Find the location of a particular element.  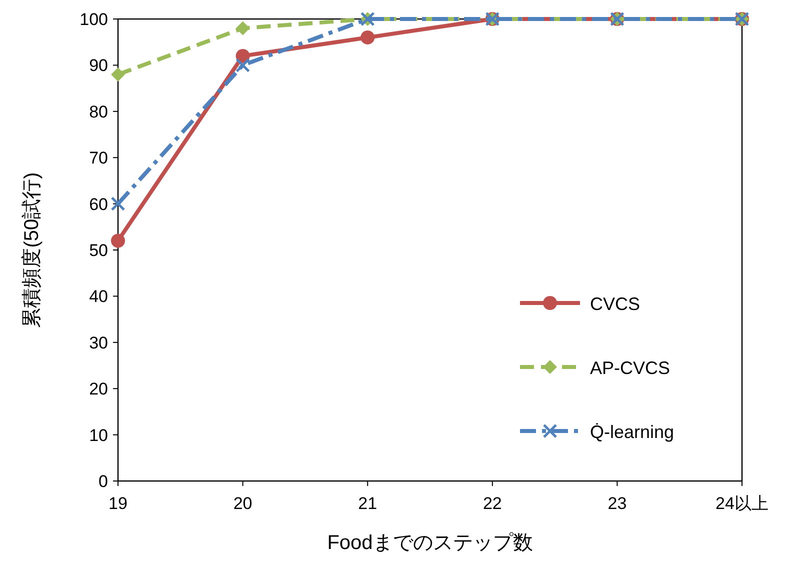

y-tick-label: 80 is located at coordinates (98, 112).